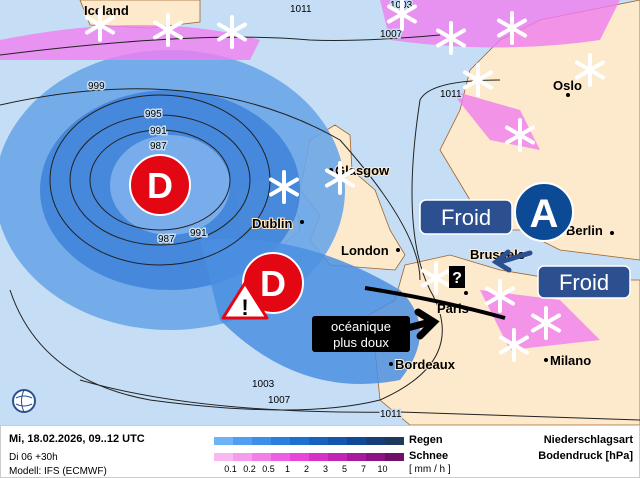 The width and height of the screenshot is (640, 478). What do you see at coordinates (230, 469) in the screenshot?
I see `tick-label: 0.1` at bounding box center [230, 469].